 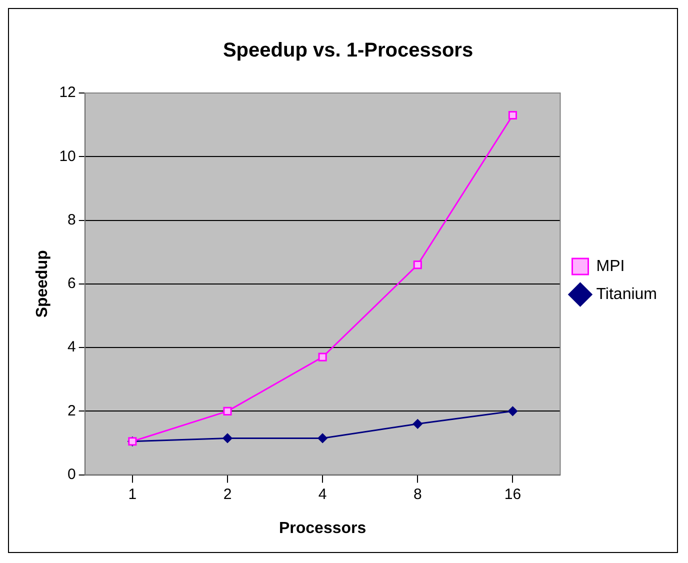 I want to click on chart-title: Speedup vs. 1-Processors, so click(x=348, y=51).